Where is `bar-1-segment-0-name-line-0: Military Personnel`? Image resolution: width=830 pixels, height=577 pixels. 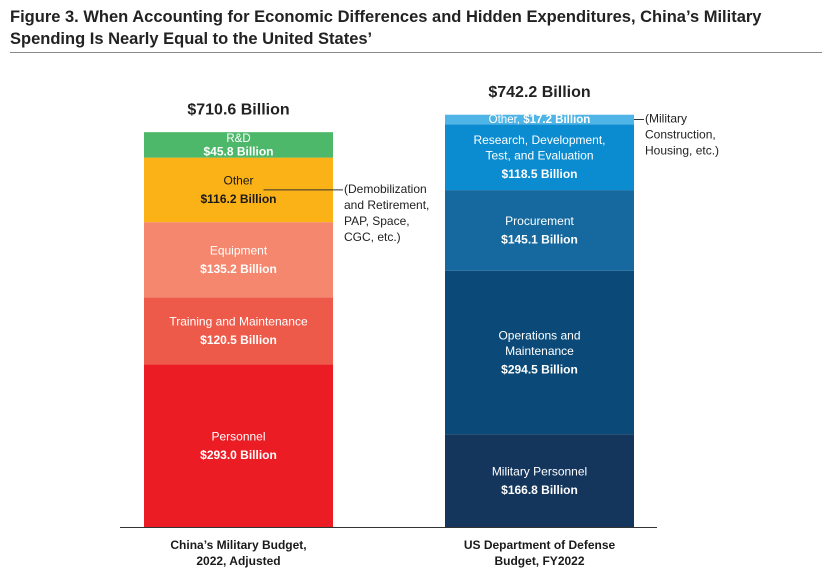 bar-1-segment-0-name-line-0: Military Personnel is located at coordinates (539, 471).